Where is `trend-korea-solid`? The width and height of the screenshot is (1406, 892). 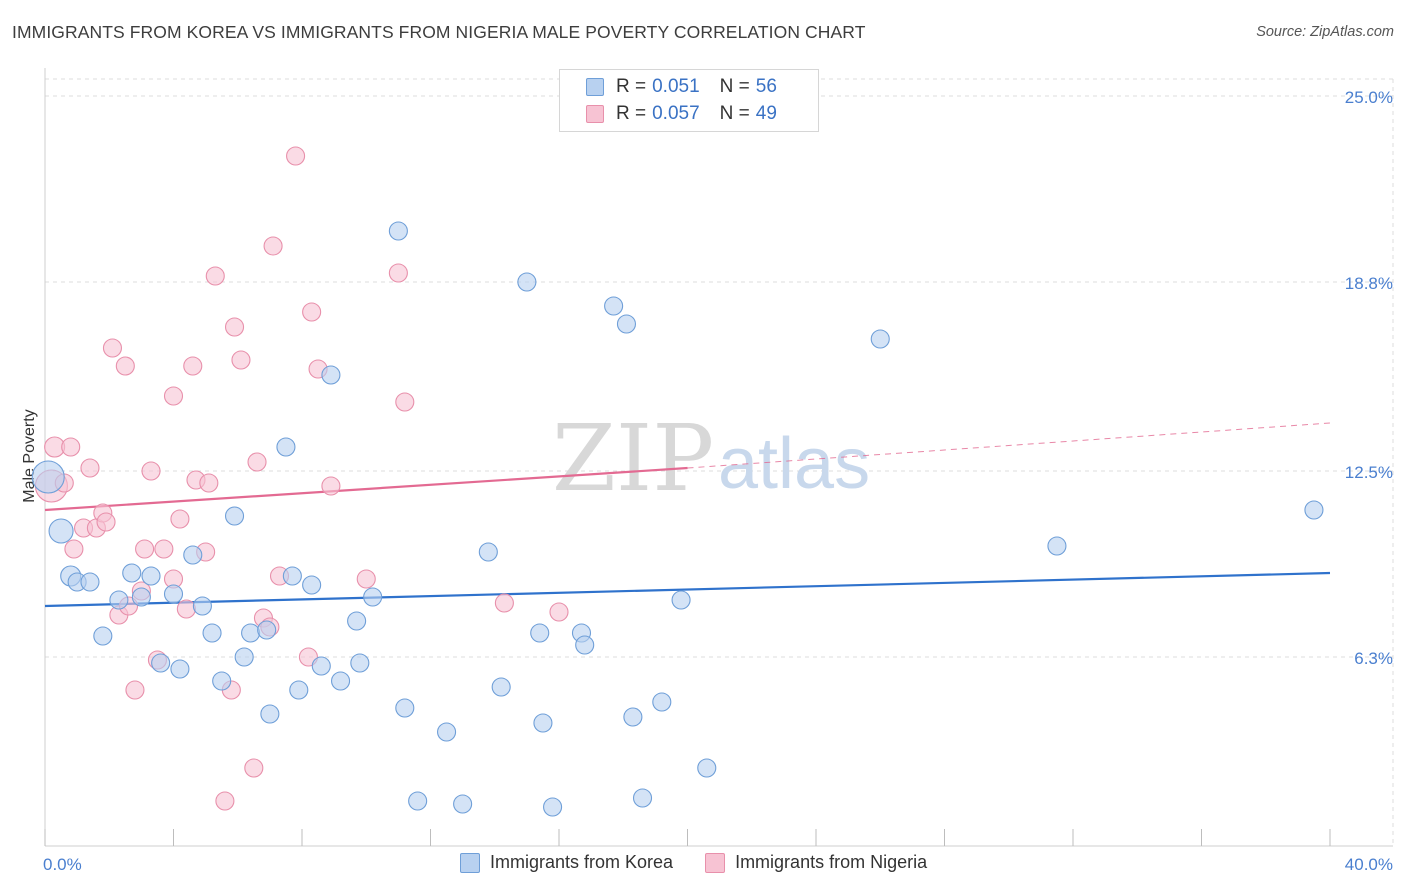
trend-korea-solid is located at coordinates (687, 589).